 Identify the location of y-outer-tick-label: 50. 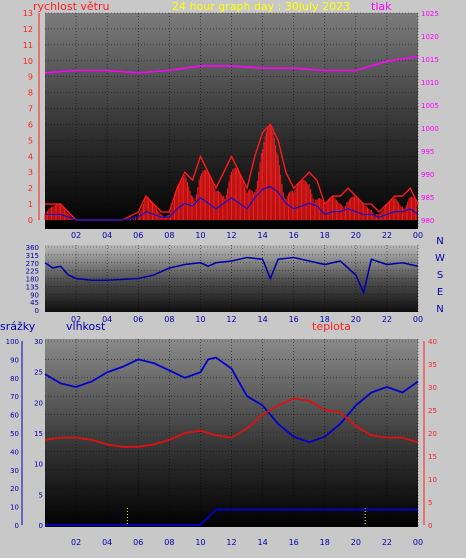
(14, 434).